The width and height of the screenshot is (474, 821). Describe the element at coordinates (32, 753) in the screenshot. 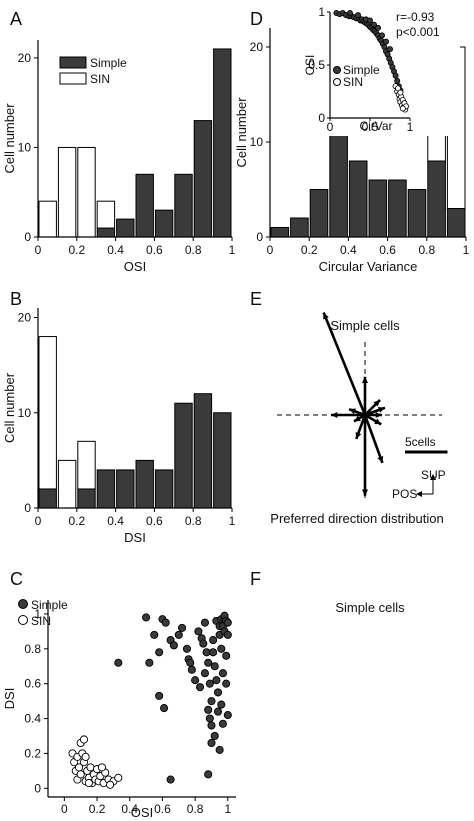

I see `y-tick-label: 0.2` at that location.